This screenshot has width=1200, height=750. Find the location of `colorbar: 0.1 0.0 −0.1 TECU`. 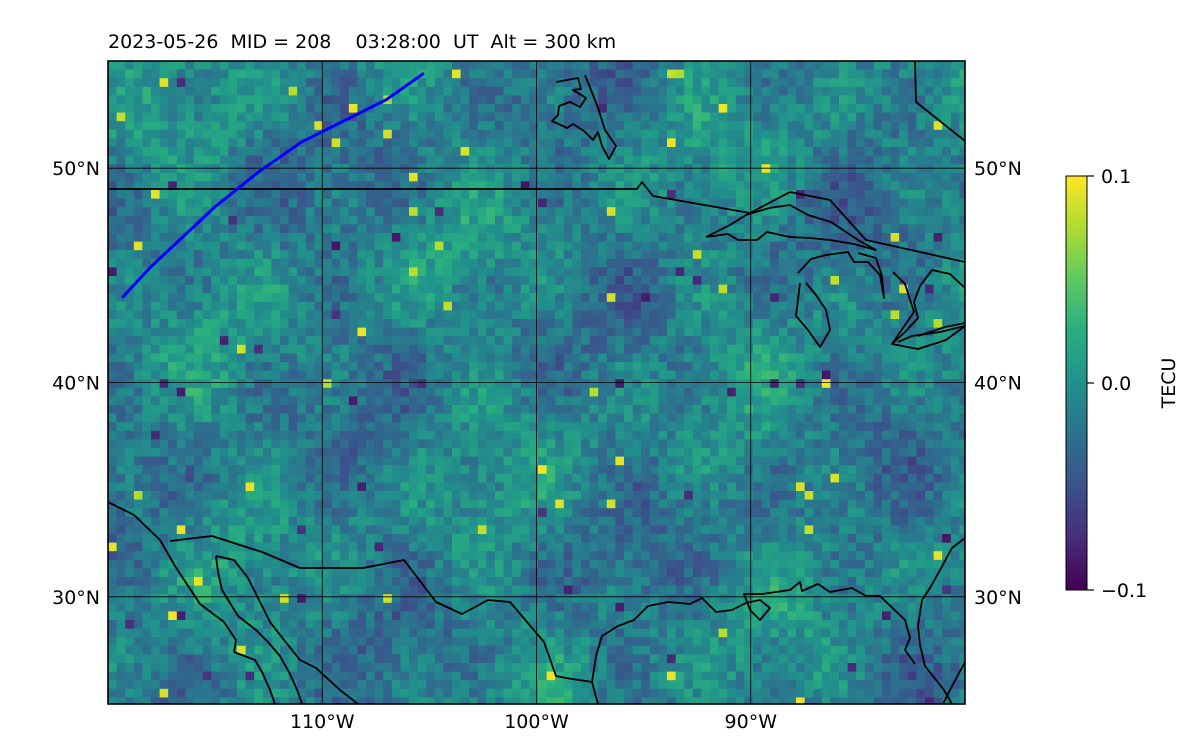

colorbar: 0.1 0.0 −0.1 TECU is located at coordinates (1122, 384).